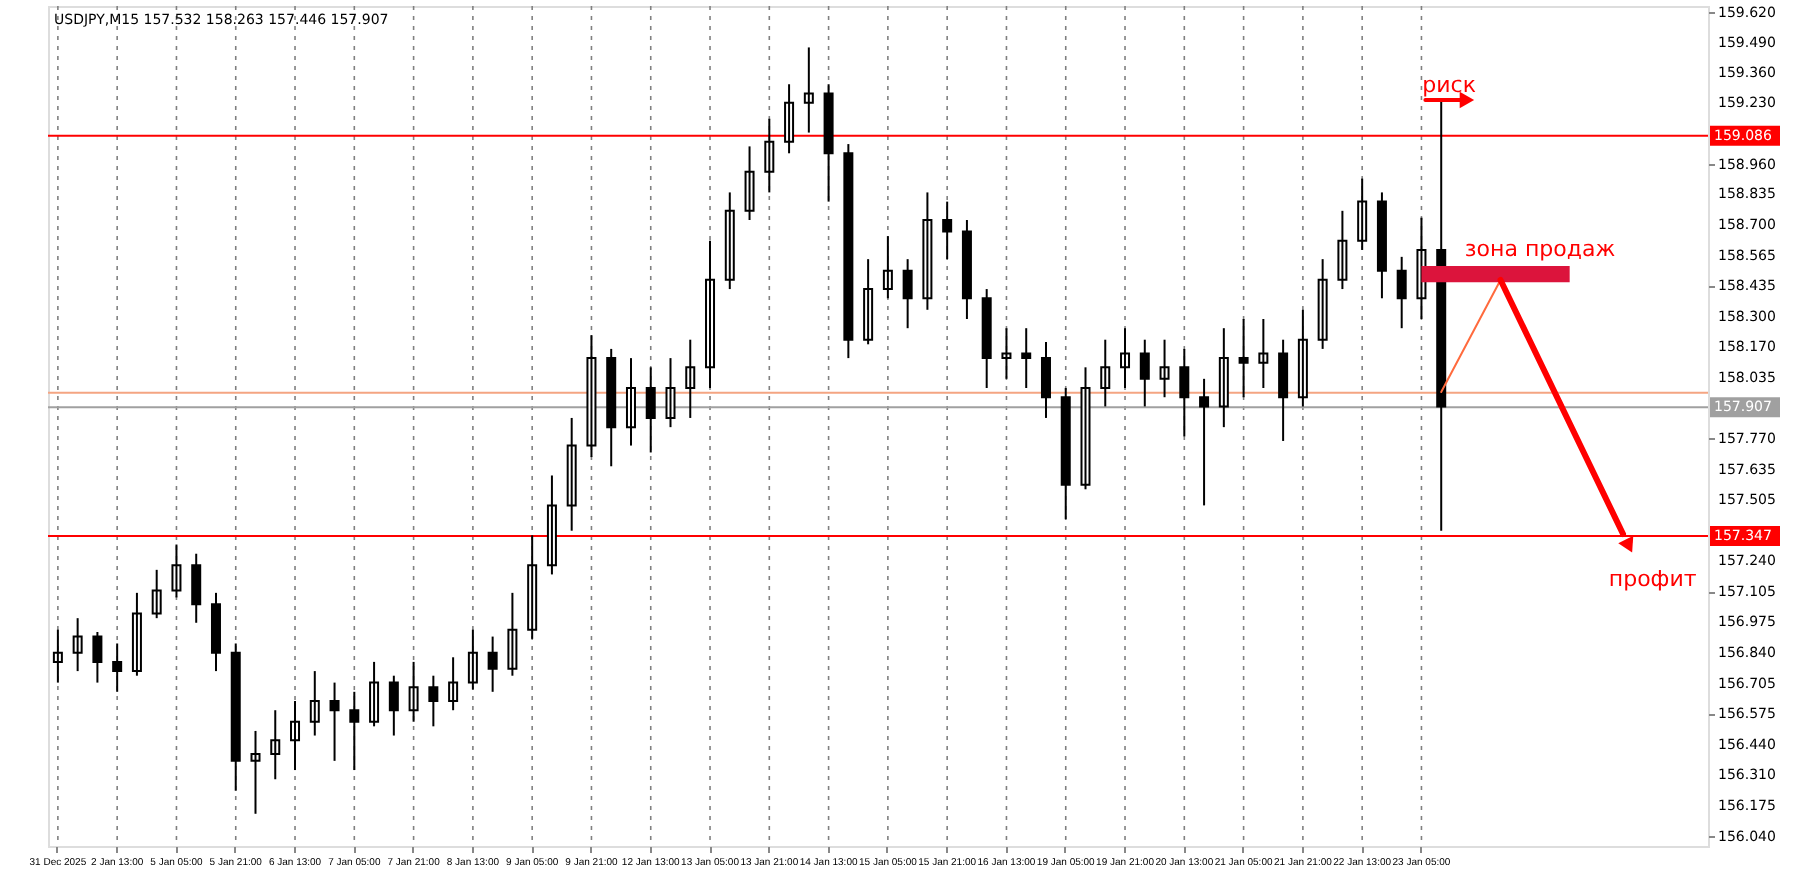 The width and height of the screenshot is (1800, 876). I want to click on annotation: профит, so click(1653, 579).